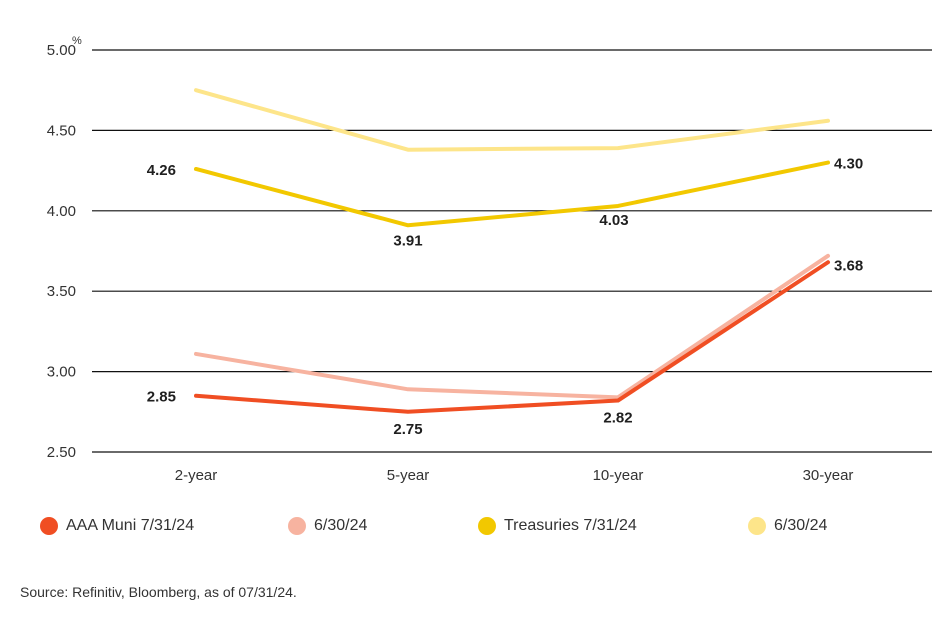 The image size is (940, 618). I want to click on legend-item-aaa-muni-current: AAA Muni 7/31/24, so click(117, 526).